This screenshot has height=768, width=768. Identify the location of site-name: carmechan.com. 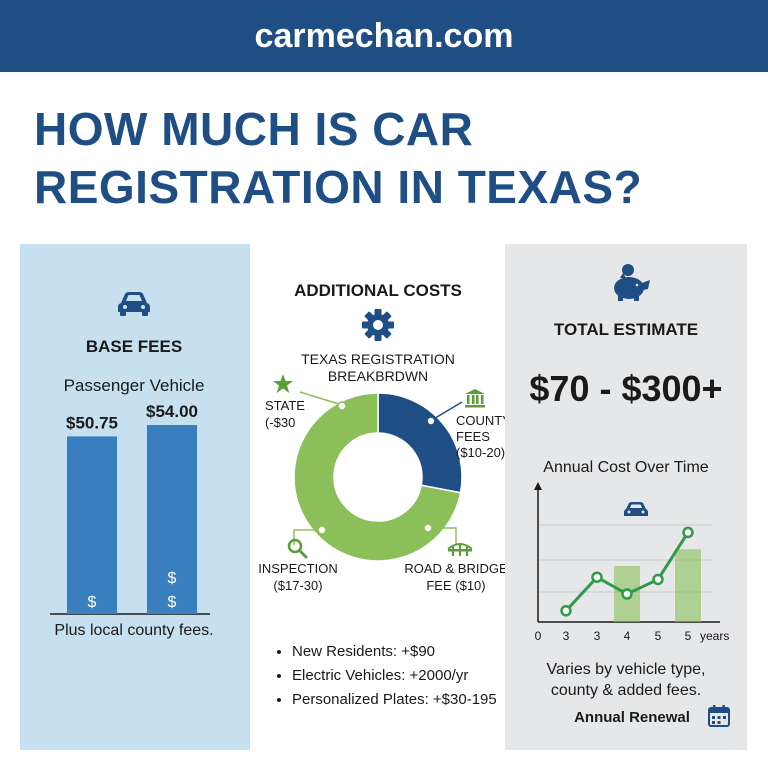
(384, 35).